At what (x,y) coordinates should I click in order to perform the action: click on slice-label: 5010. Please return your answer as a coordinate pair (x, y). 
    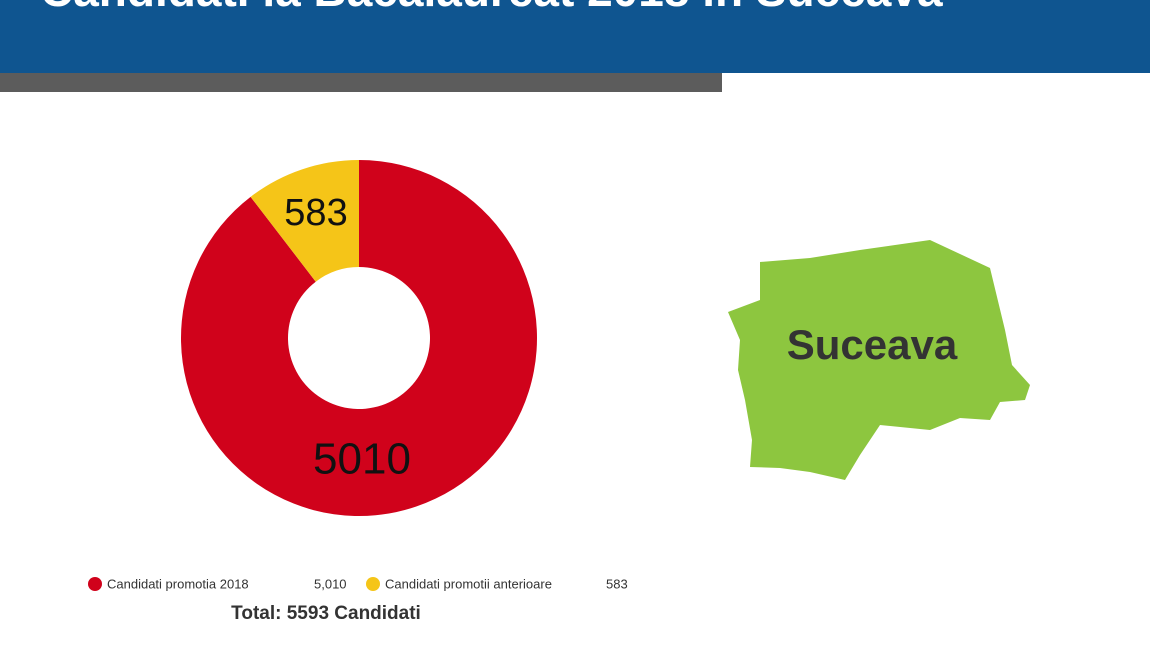
    Looking at the image, I should click on (362, 459).